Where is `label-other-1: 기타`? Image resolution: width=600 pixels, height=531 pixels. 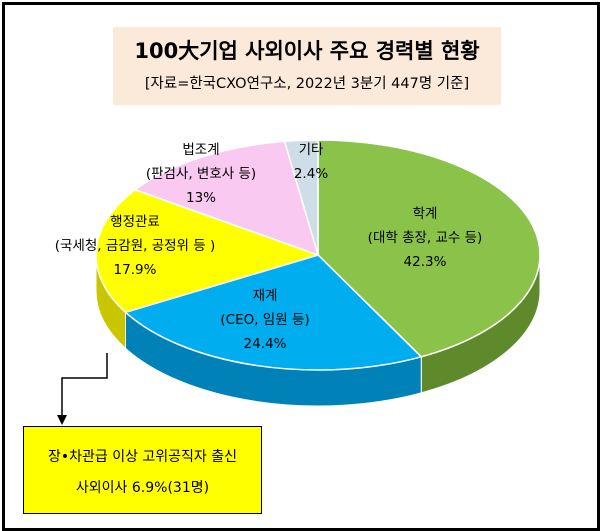 label-other-1: 기타 is located at coordinates (311, 150).